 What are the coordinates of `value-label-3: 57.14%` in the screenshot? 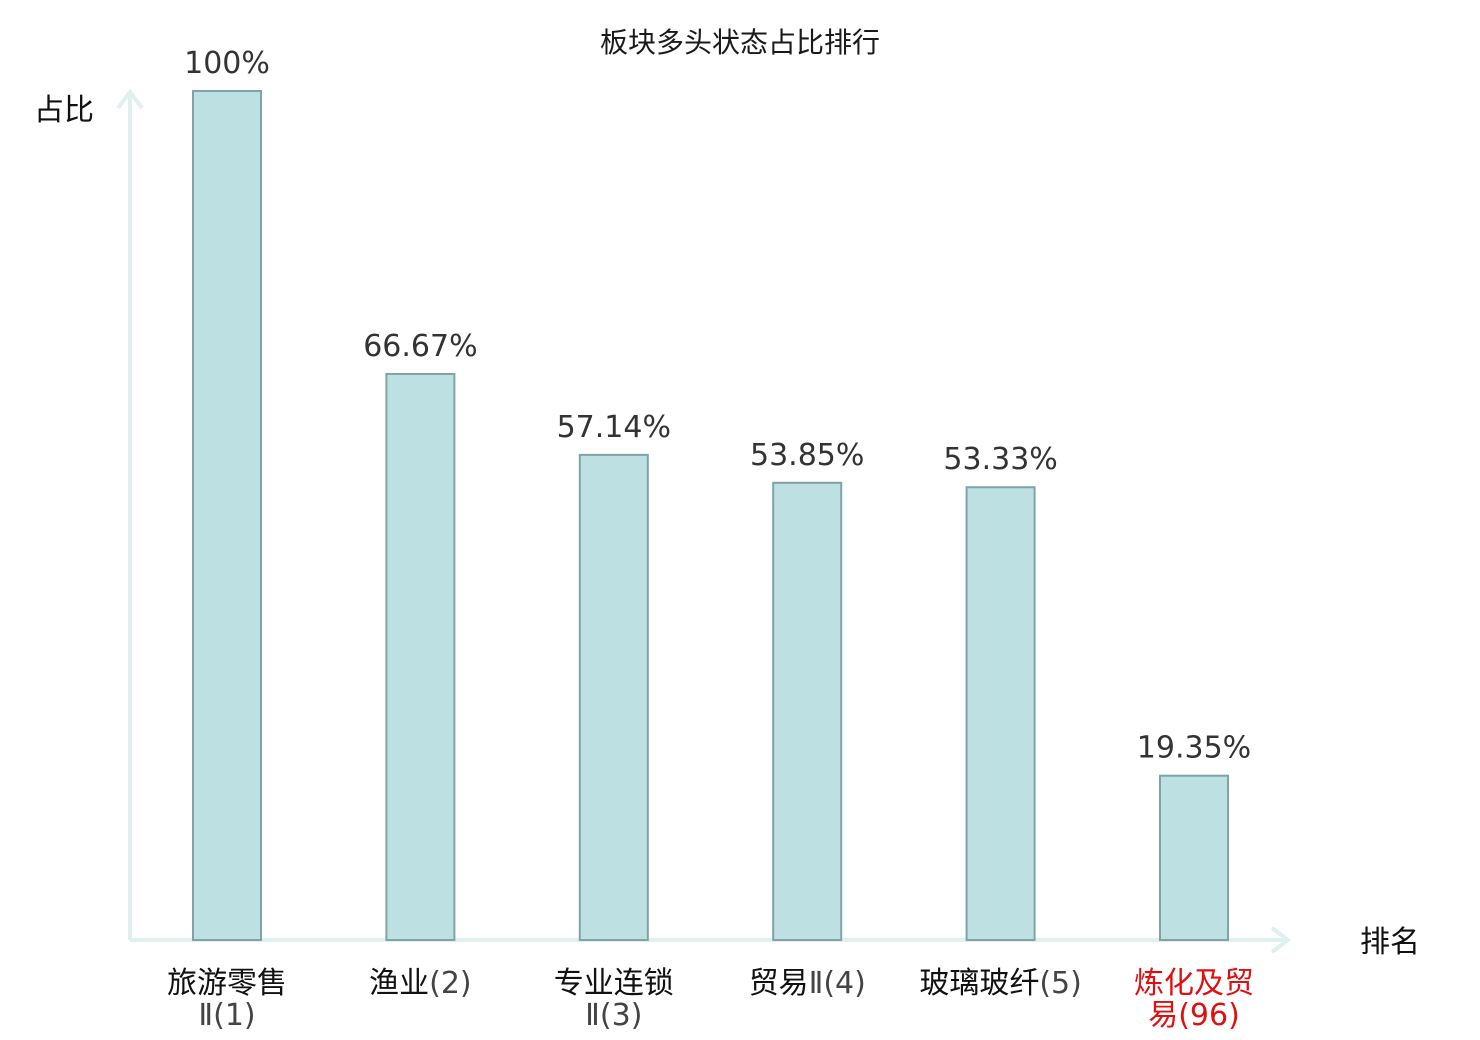 It's located at (614, 427).